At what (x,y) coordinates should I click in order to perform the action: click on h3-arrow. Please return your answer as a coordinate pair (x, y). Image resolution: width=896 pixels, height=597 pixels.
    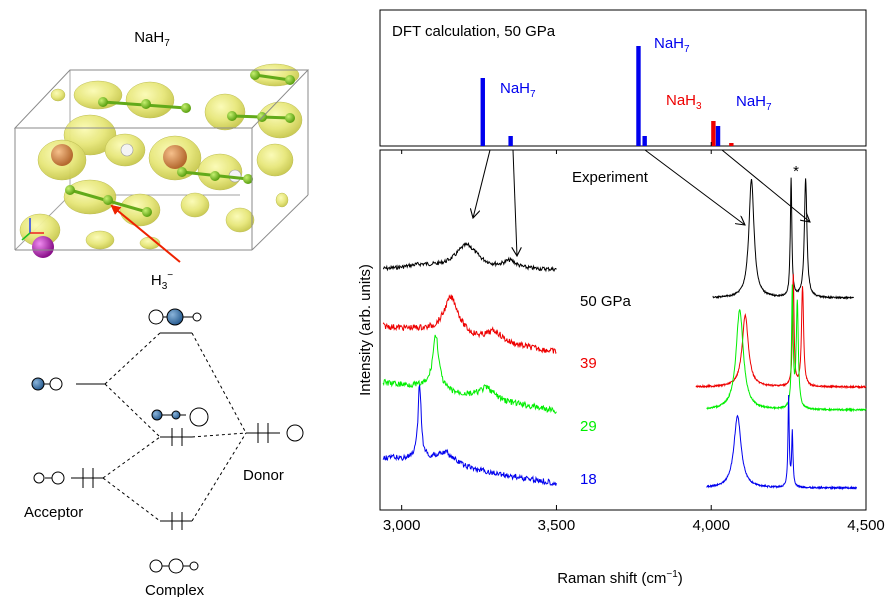
    Looking at the image, I should click on (145, 233).